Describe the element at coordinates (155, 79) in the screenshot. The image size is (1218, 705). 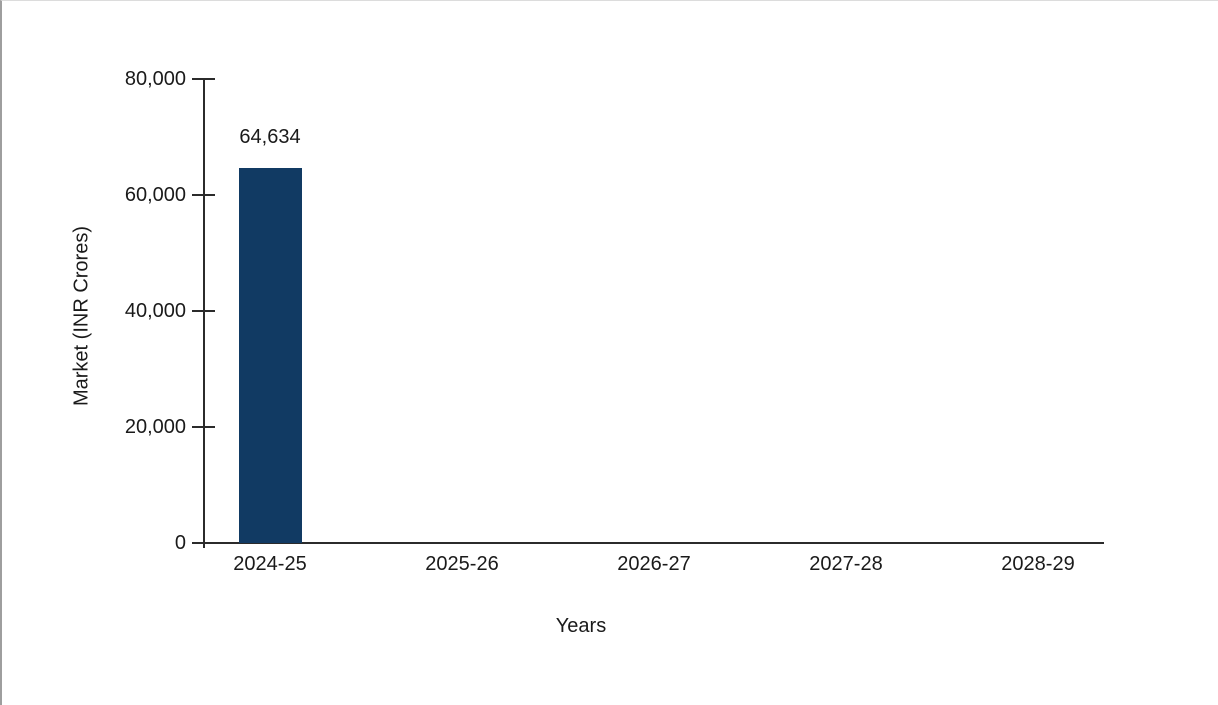
I see `y-tick-label: 80,000` at that location.